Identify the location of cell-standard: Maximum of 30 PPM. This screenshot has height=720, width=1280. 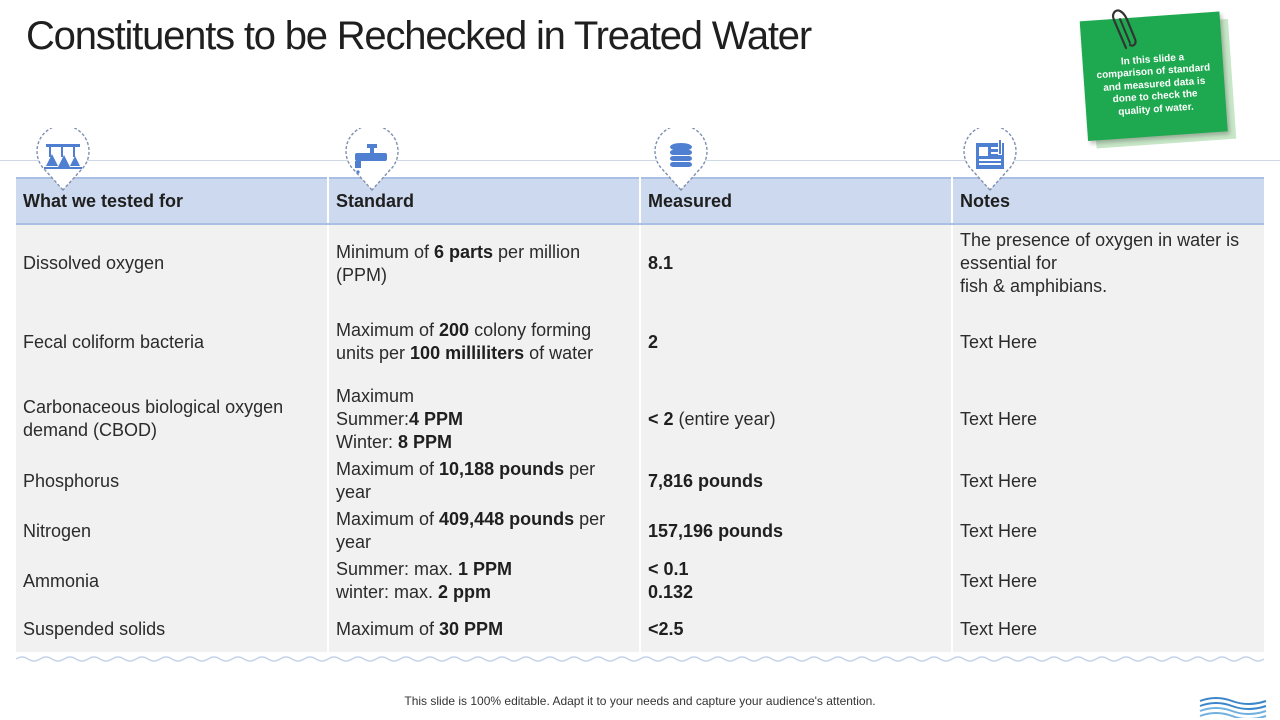
(484, 629).